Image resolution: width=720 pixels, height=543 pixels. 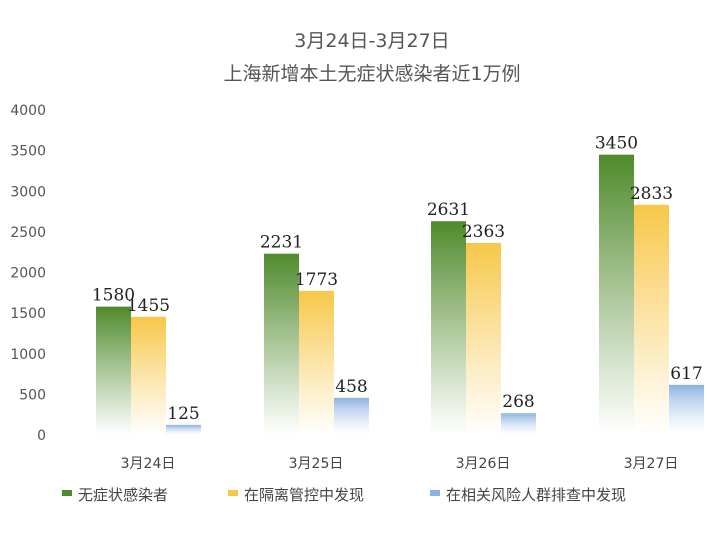 I want to click on data-label: 3450, so click(x=616, y=144).